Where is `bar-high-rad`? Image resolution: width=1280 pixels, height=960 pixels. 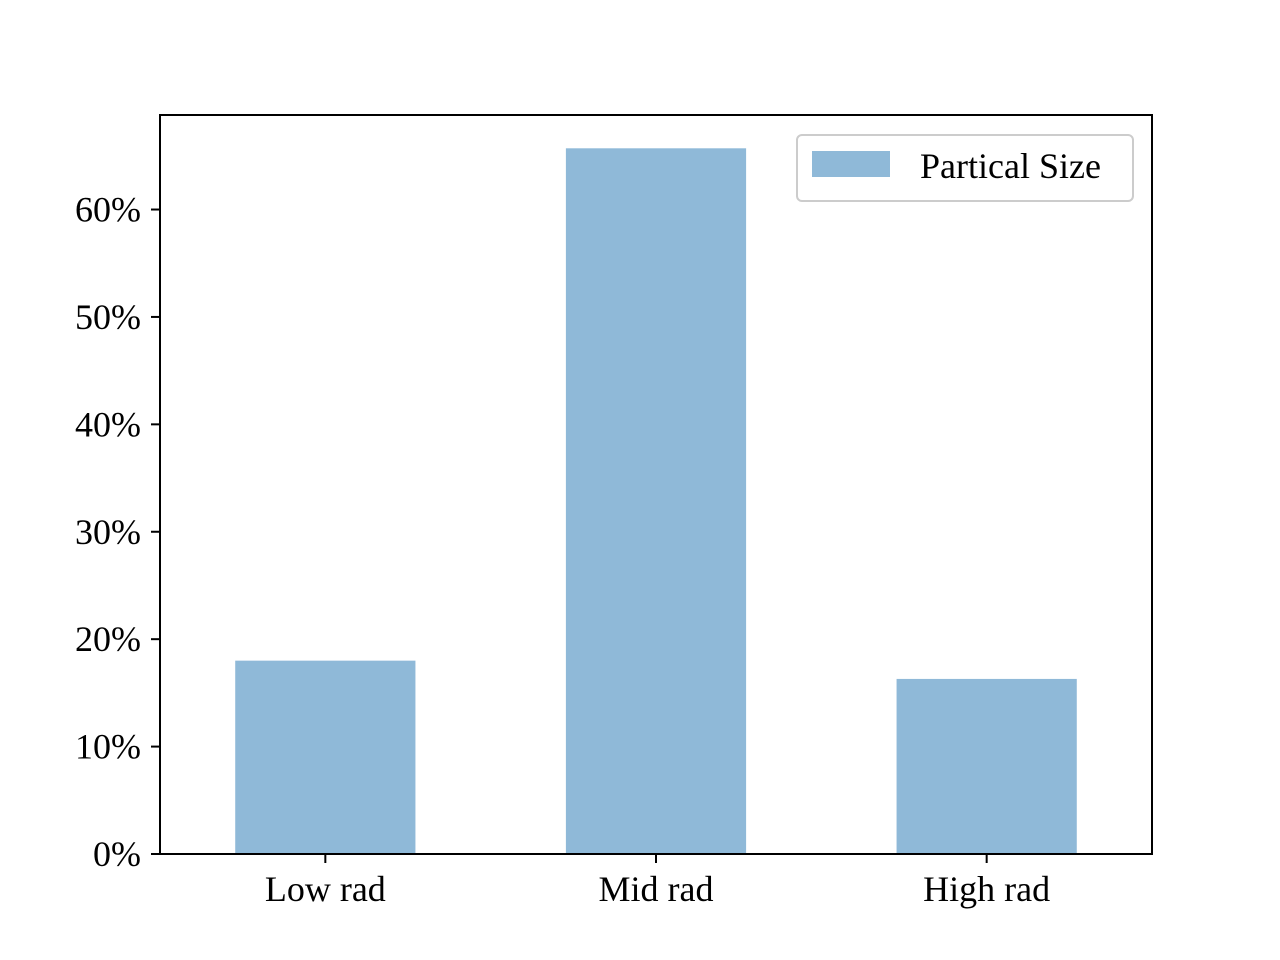
bar-high-rad is located at coordinates (986, 766).